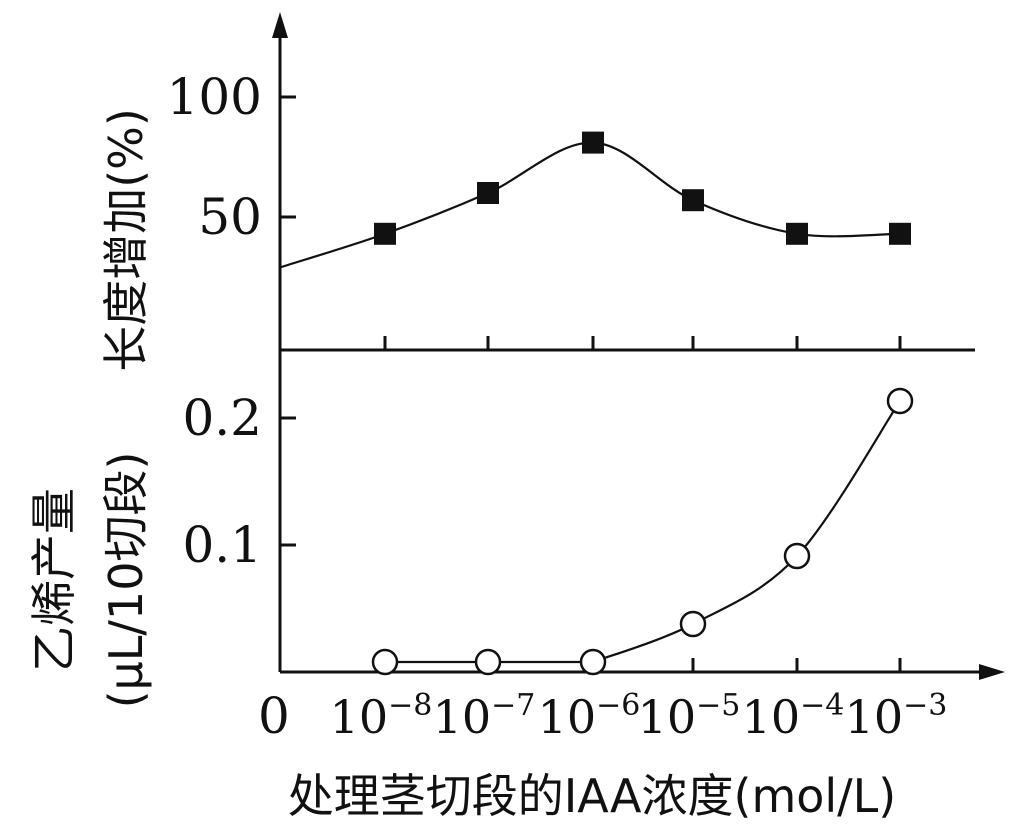 This screenshot has height=830, width=1028. I want to click on growth-curve, so click(590, 205).